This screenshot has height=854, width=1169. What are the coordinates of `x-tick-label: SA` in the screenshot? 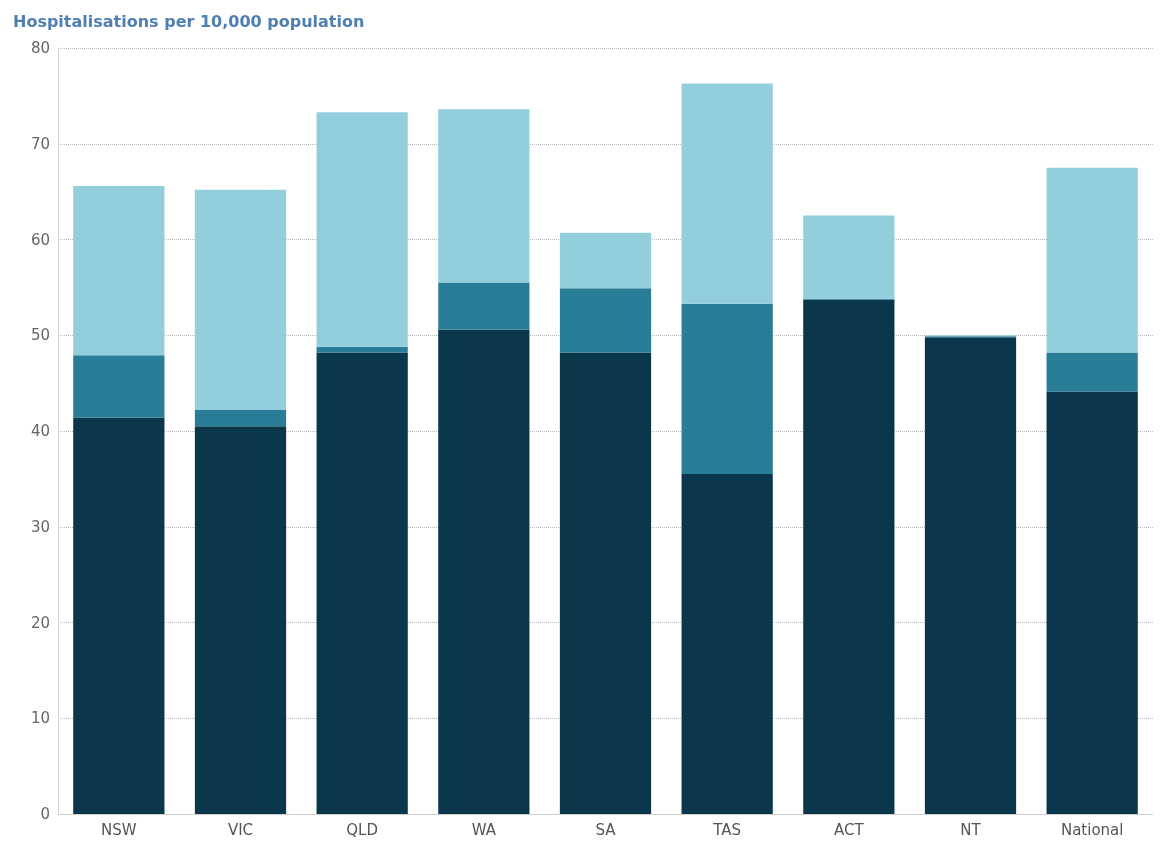 It's located at (606, 829).